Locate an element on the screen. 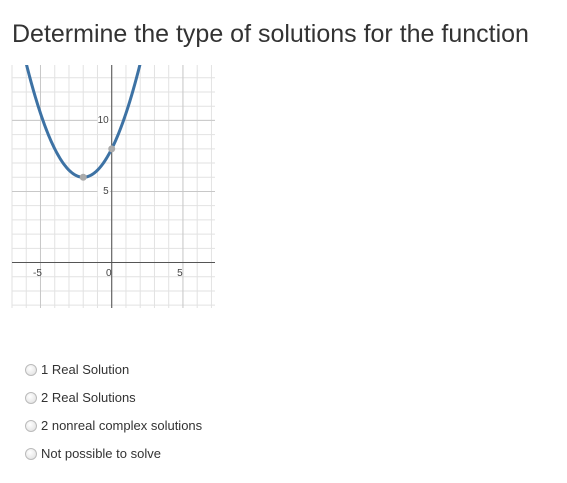  y-tick-label: 10 is located at coordinates (104, 120).